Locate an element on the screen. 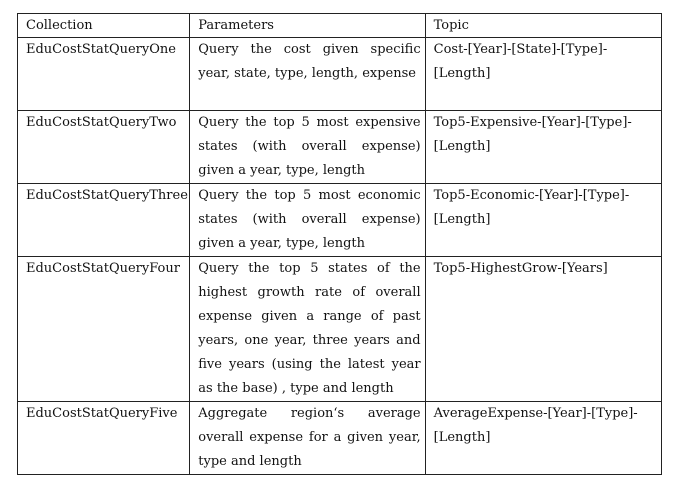 This screenshot has width=679, height=482. header-collection: Collection is located at coordinates (103, 25).